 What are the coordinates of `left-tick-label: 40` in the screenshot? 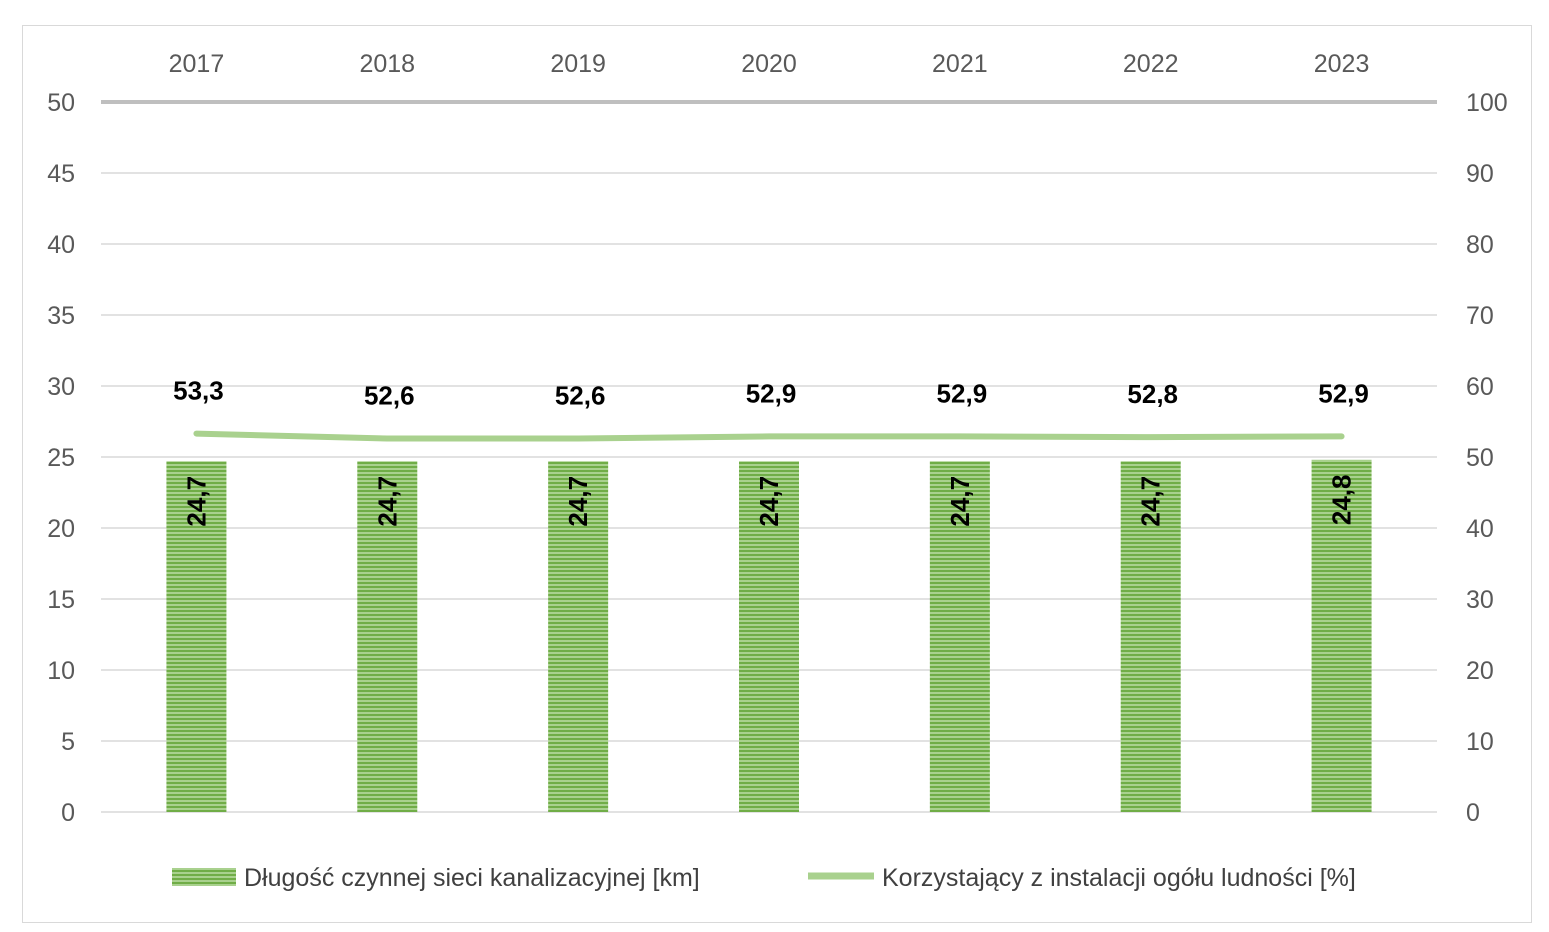 It's located at (61, 245).